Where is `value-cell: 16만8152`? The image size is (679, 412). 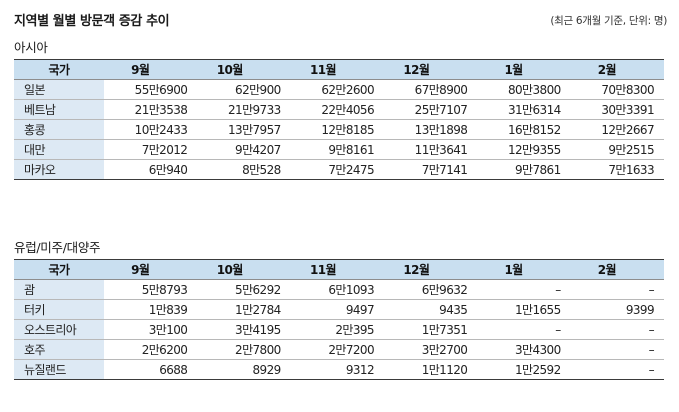 value-cell: 16만8152 is located at coordinates (524, 129).